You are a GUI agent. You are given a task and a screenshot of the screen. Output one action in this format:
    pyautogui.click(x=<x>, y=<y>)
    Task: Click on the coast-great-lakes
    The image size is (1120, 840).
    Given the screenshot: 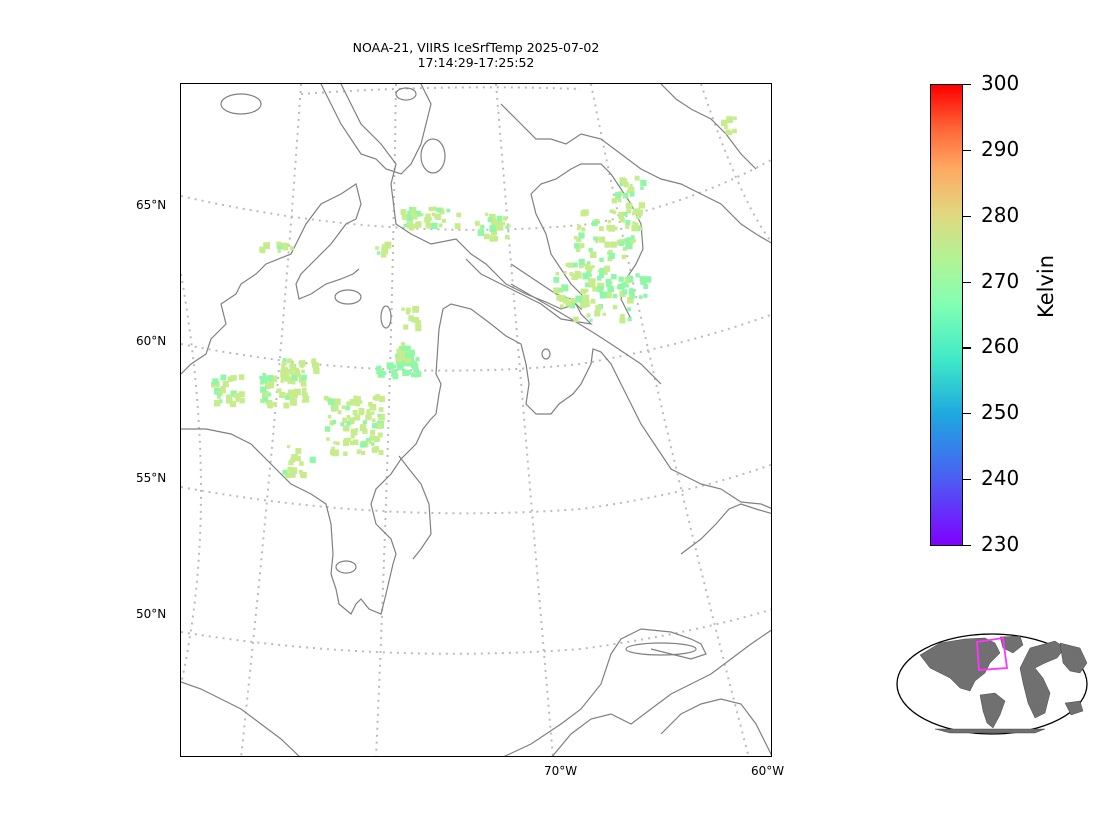 What is the action you would take?
    pyautogui.click(x=240, y=718)
    